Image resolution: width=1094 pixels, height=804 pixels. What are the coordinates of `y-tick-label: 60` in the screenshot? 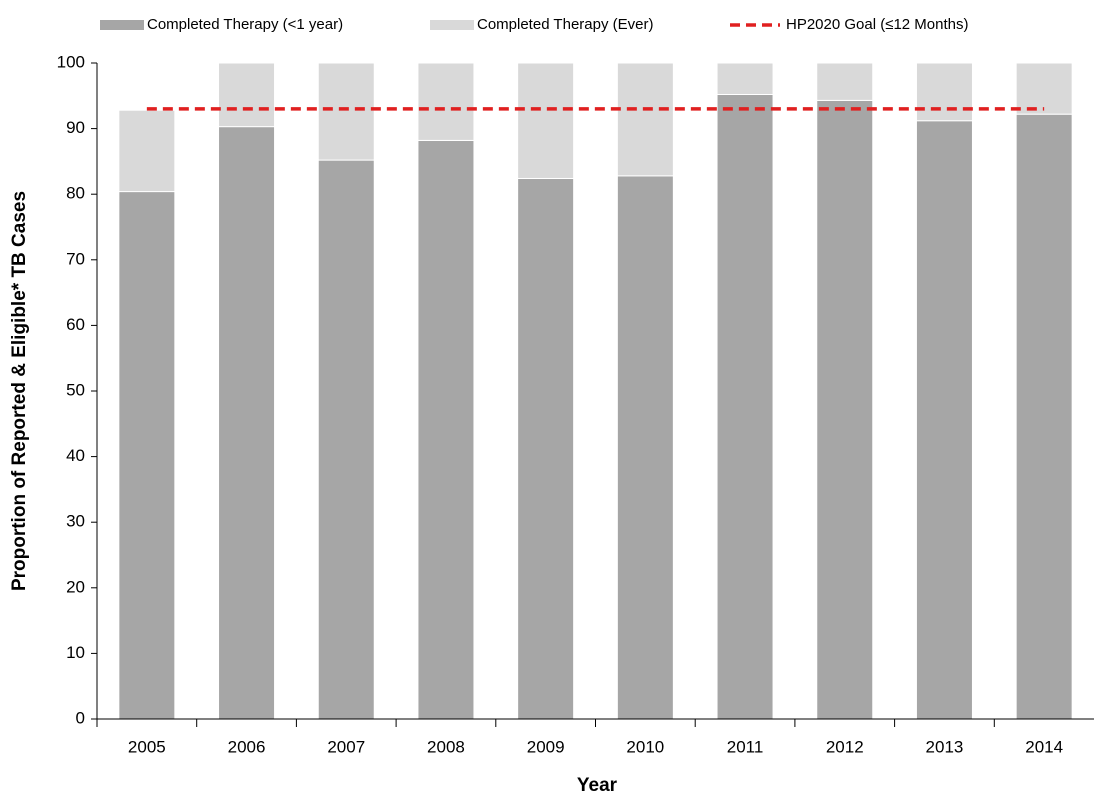 It's located at (75, 324).